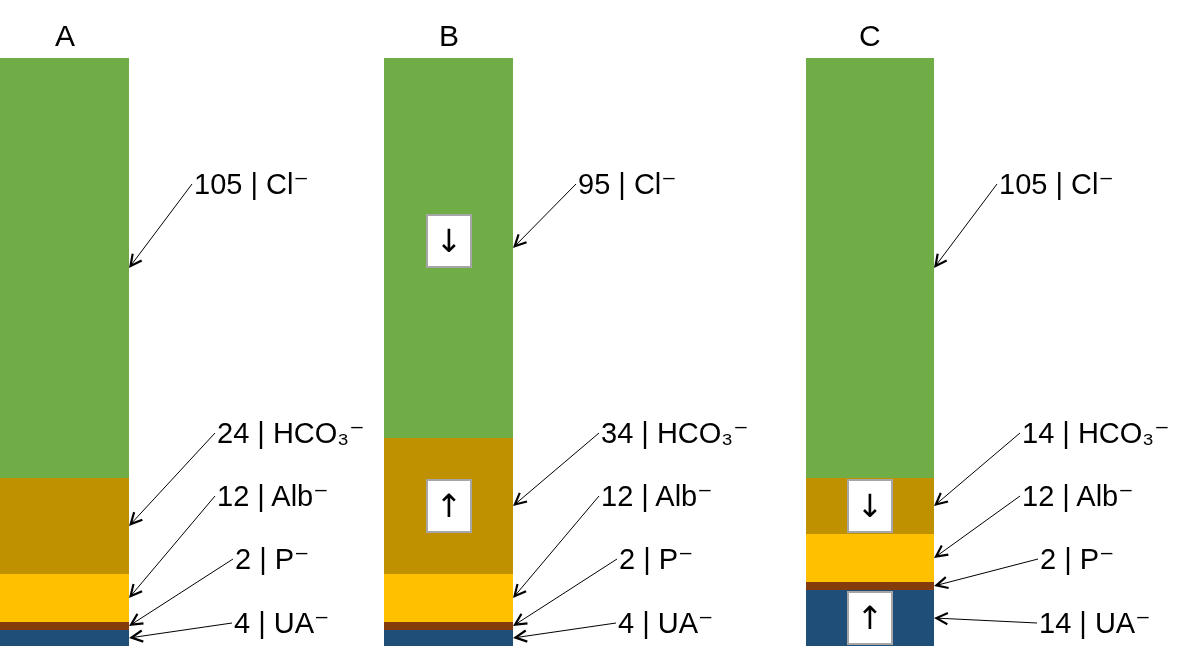 The width and height of the screenshot is (1196, 668). I want to click on data-label: 95 | Cl⁻, so click(627, 184).